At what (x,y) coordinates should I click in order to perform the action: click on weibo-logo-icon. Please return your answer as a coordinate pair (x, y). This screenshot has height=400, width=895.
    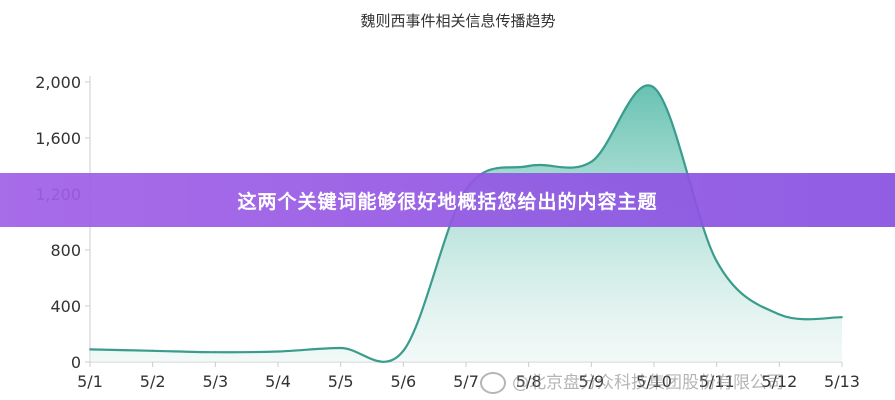
    Looking at the image, I should click on (493, 383).